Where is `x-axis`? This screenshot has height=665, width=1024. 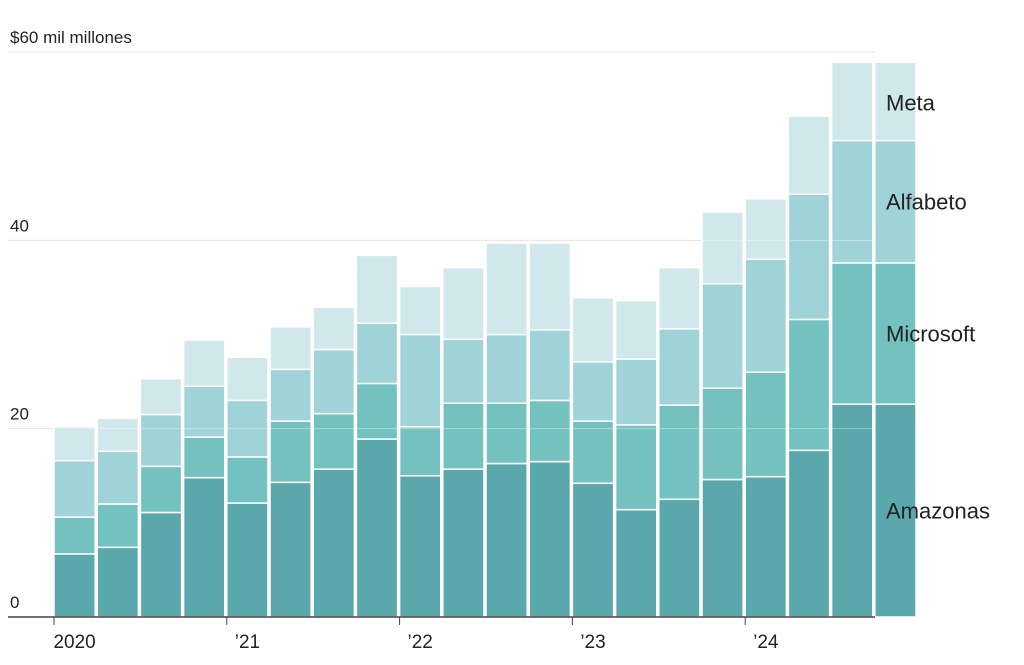
x-axis is located at coordinates (441, 621).